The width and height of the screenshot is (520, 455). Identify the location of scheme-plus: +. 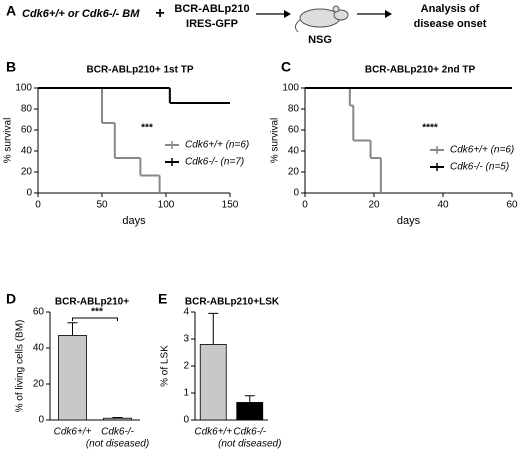
(159, 13).